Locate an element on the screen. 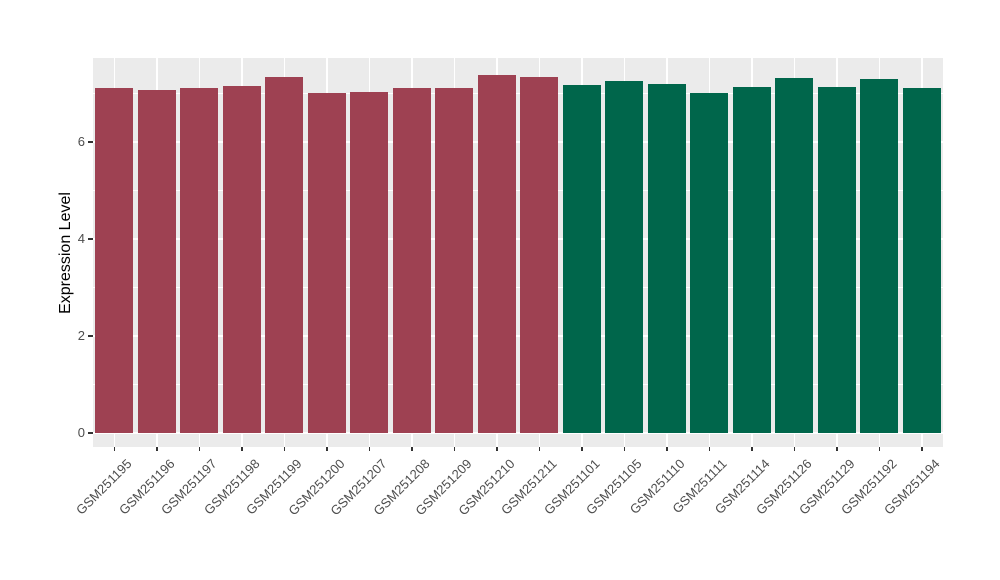 The height and width of the screenshot is (580, 1000). y-tick-label: 2 is located at coordinates (81, 335).